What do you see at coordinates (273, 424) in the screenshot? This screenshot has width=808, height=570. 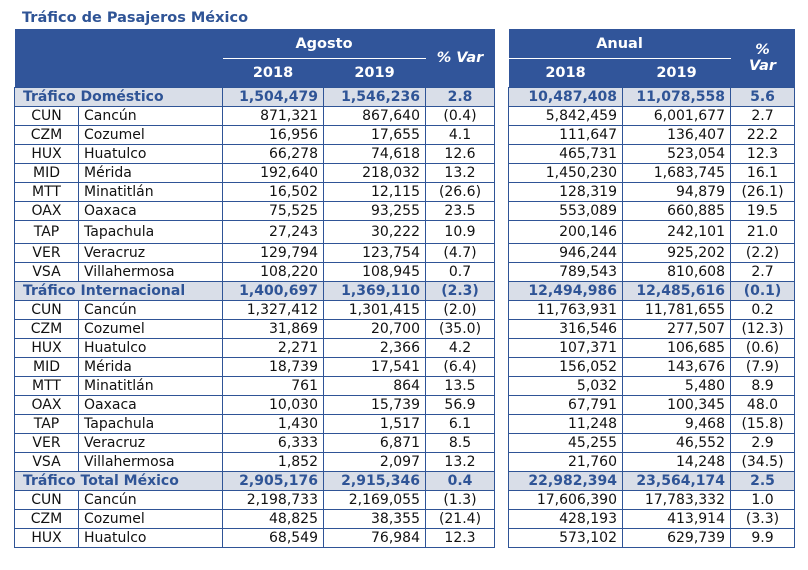 I see `agosto-2018: 1,430` at bounding box center [273, 424].